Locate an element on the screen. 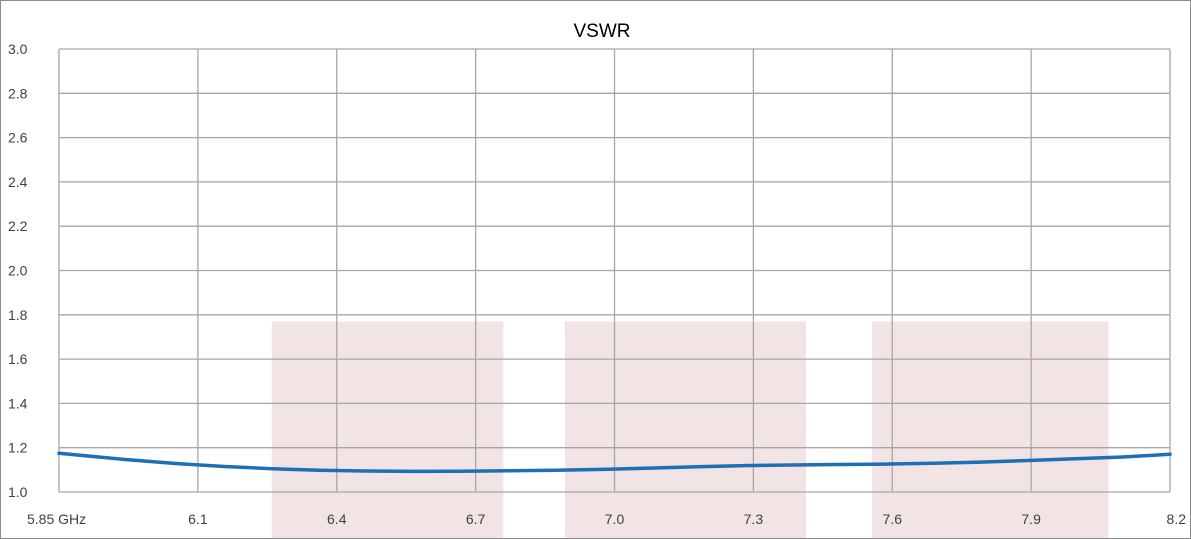 The width and height of the screenshot is (1191, 539). x-tick-label: 6.7 is located at coordinates (476, 519).